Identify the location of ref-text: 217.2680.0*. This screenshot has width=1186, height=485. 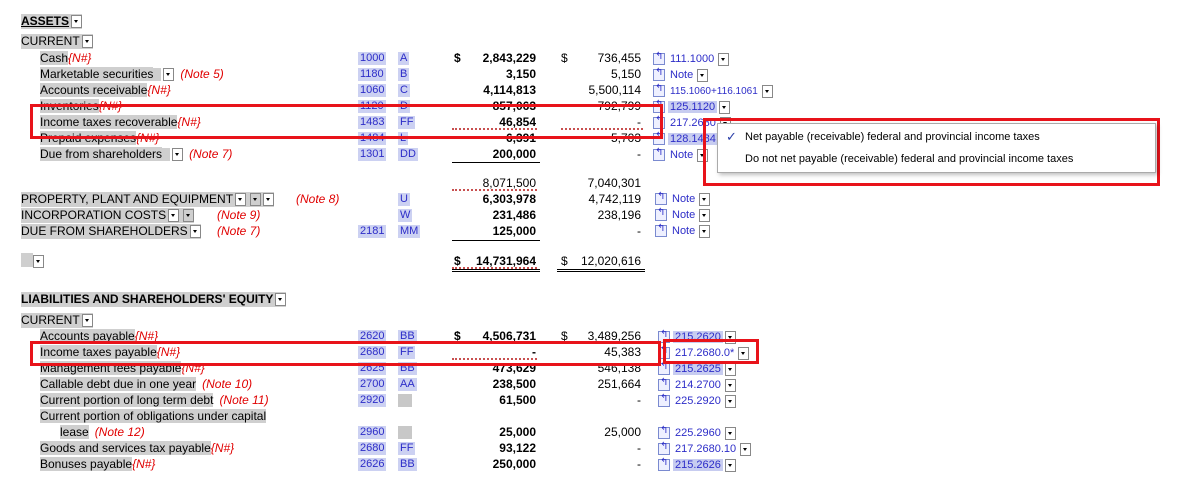
(705, 353).